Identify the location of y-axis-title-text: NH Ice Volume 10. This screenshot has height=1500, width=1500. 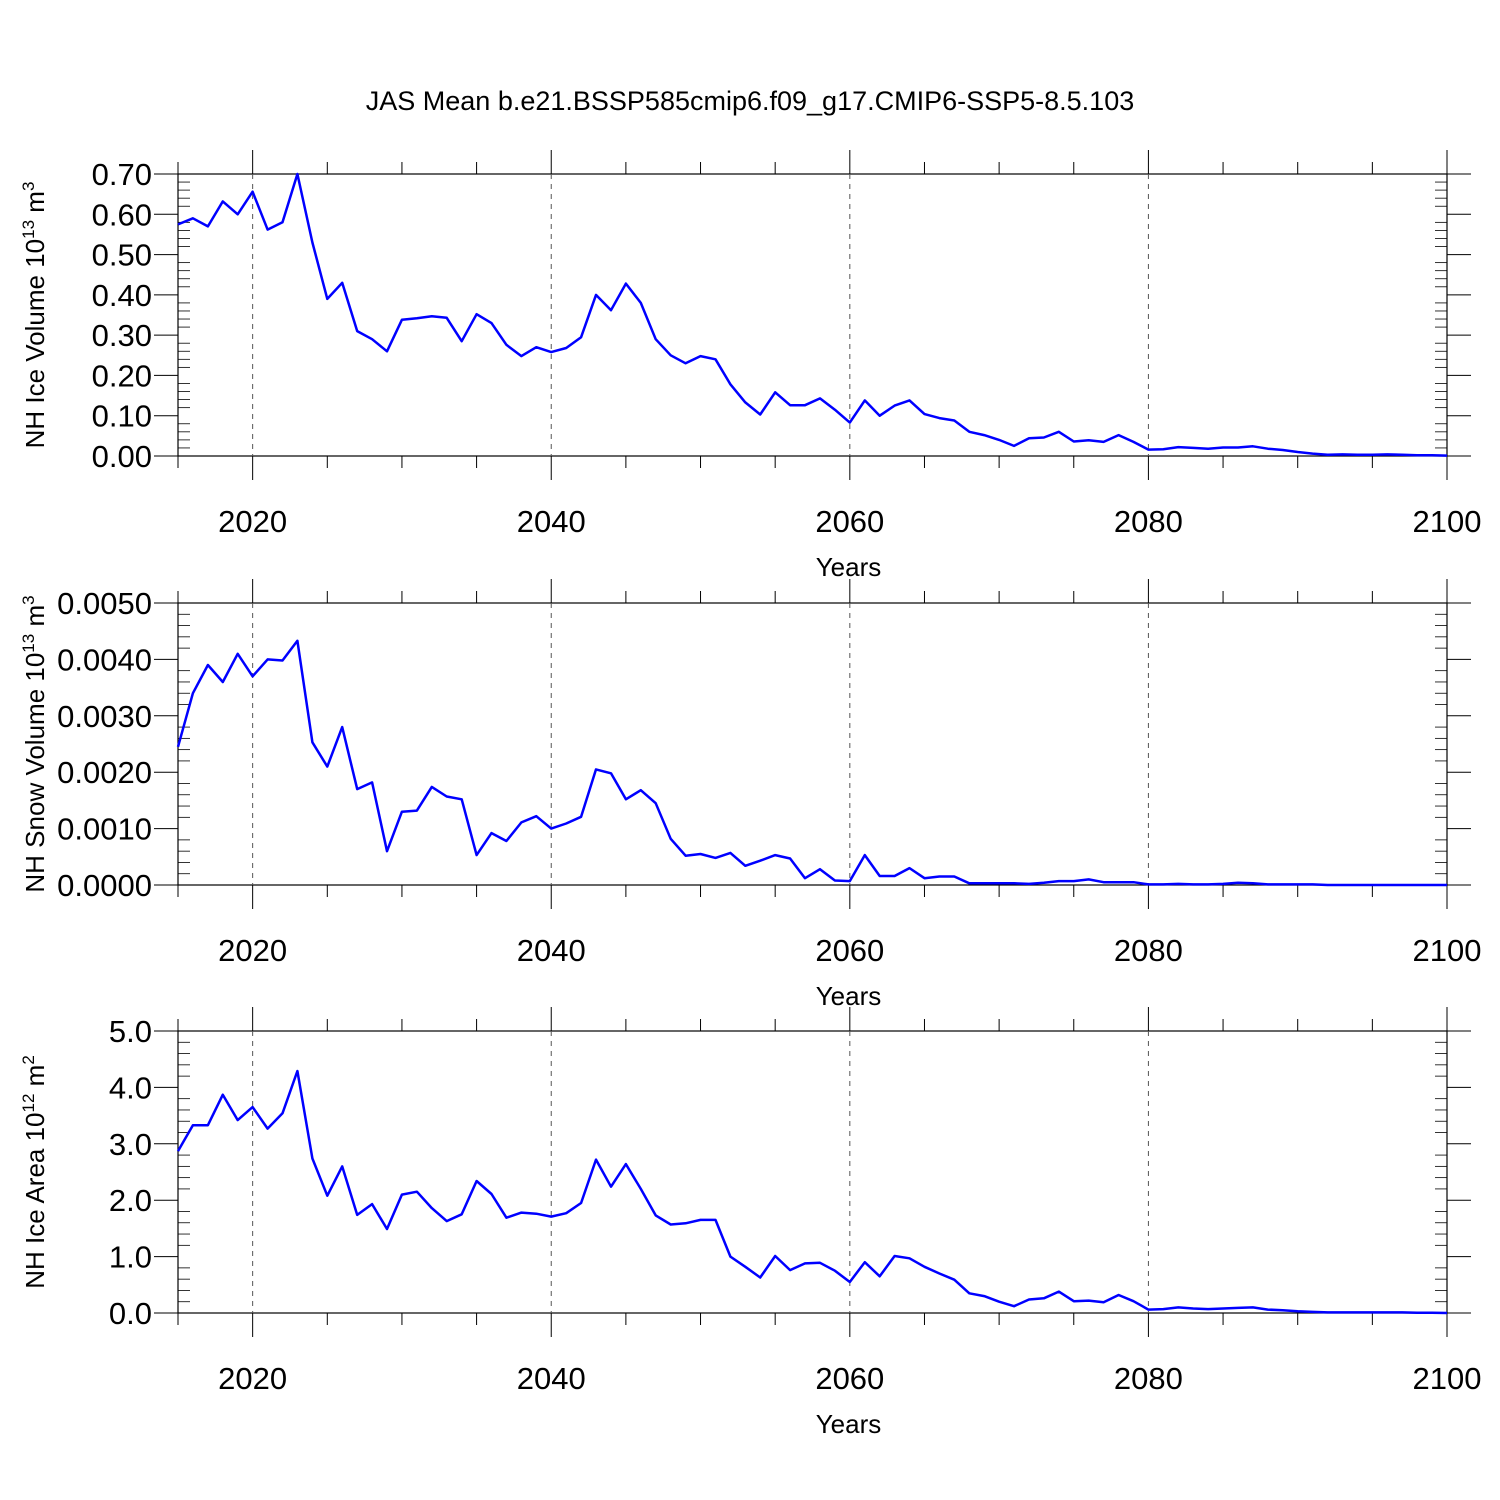
(35, 344).